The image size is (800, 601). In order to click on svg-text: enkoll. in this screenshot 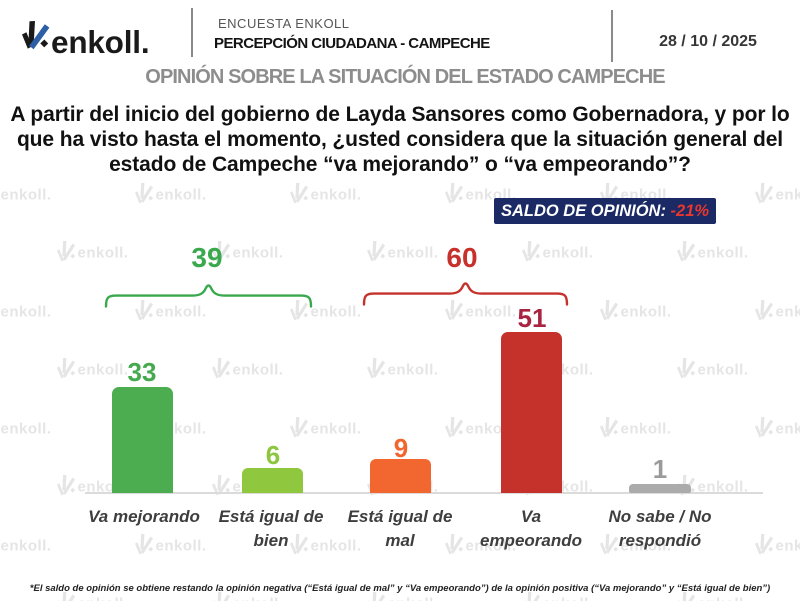, I will do `click(100, 42)`.